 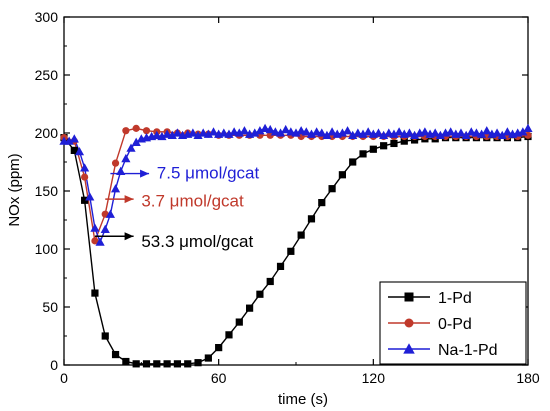 What do you see at coordinates (50, 307) in the screenshot?
I see `y-tick-label: 50` at bounding box center [50, 307].